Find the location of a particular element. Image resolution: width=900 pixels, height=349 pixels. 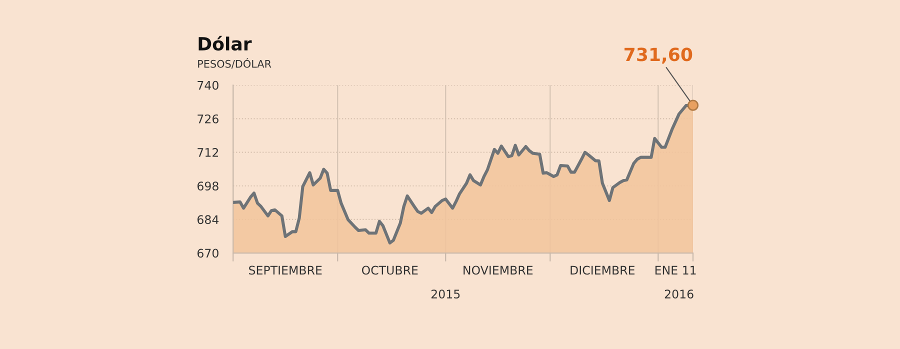

y-tick-label: 684 is located at coordinates (208, 219).